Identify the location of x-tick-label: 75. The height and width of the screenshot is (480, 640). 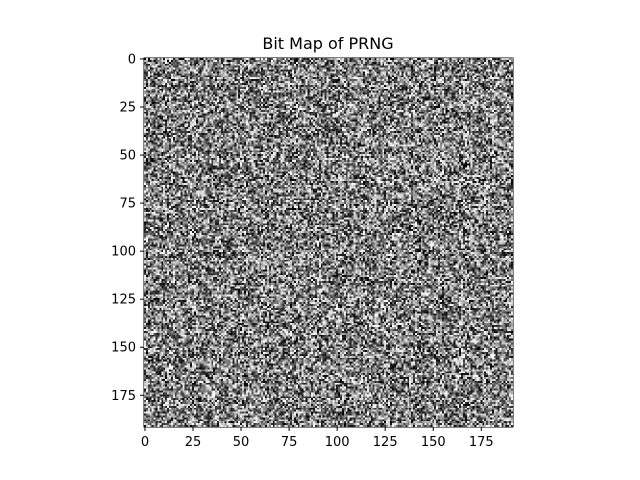
(289, 442).